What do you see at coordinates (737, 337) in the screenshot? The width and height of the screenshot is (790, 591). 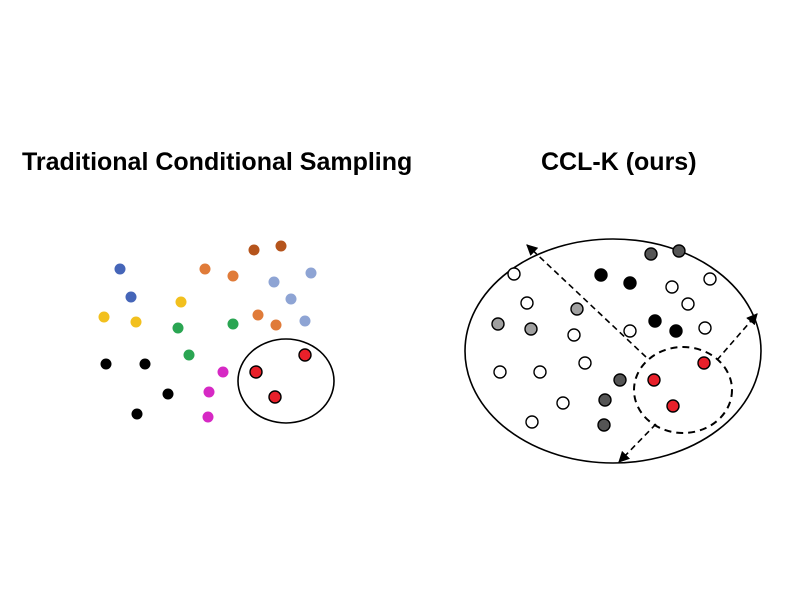 I see `radius-arrow-right` at bounding box center [737, 337].